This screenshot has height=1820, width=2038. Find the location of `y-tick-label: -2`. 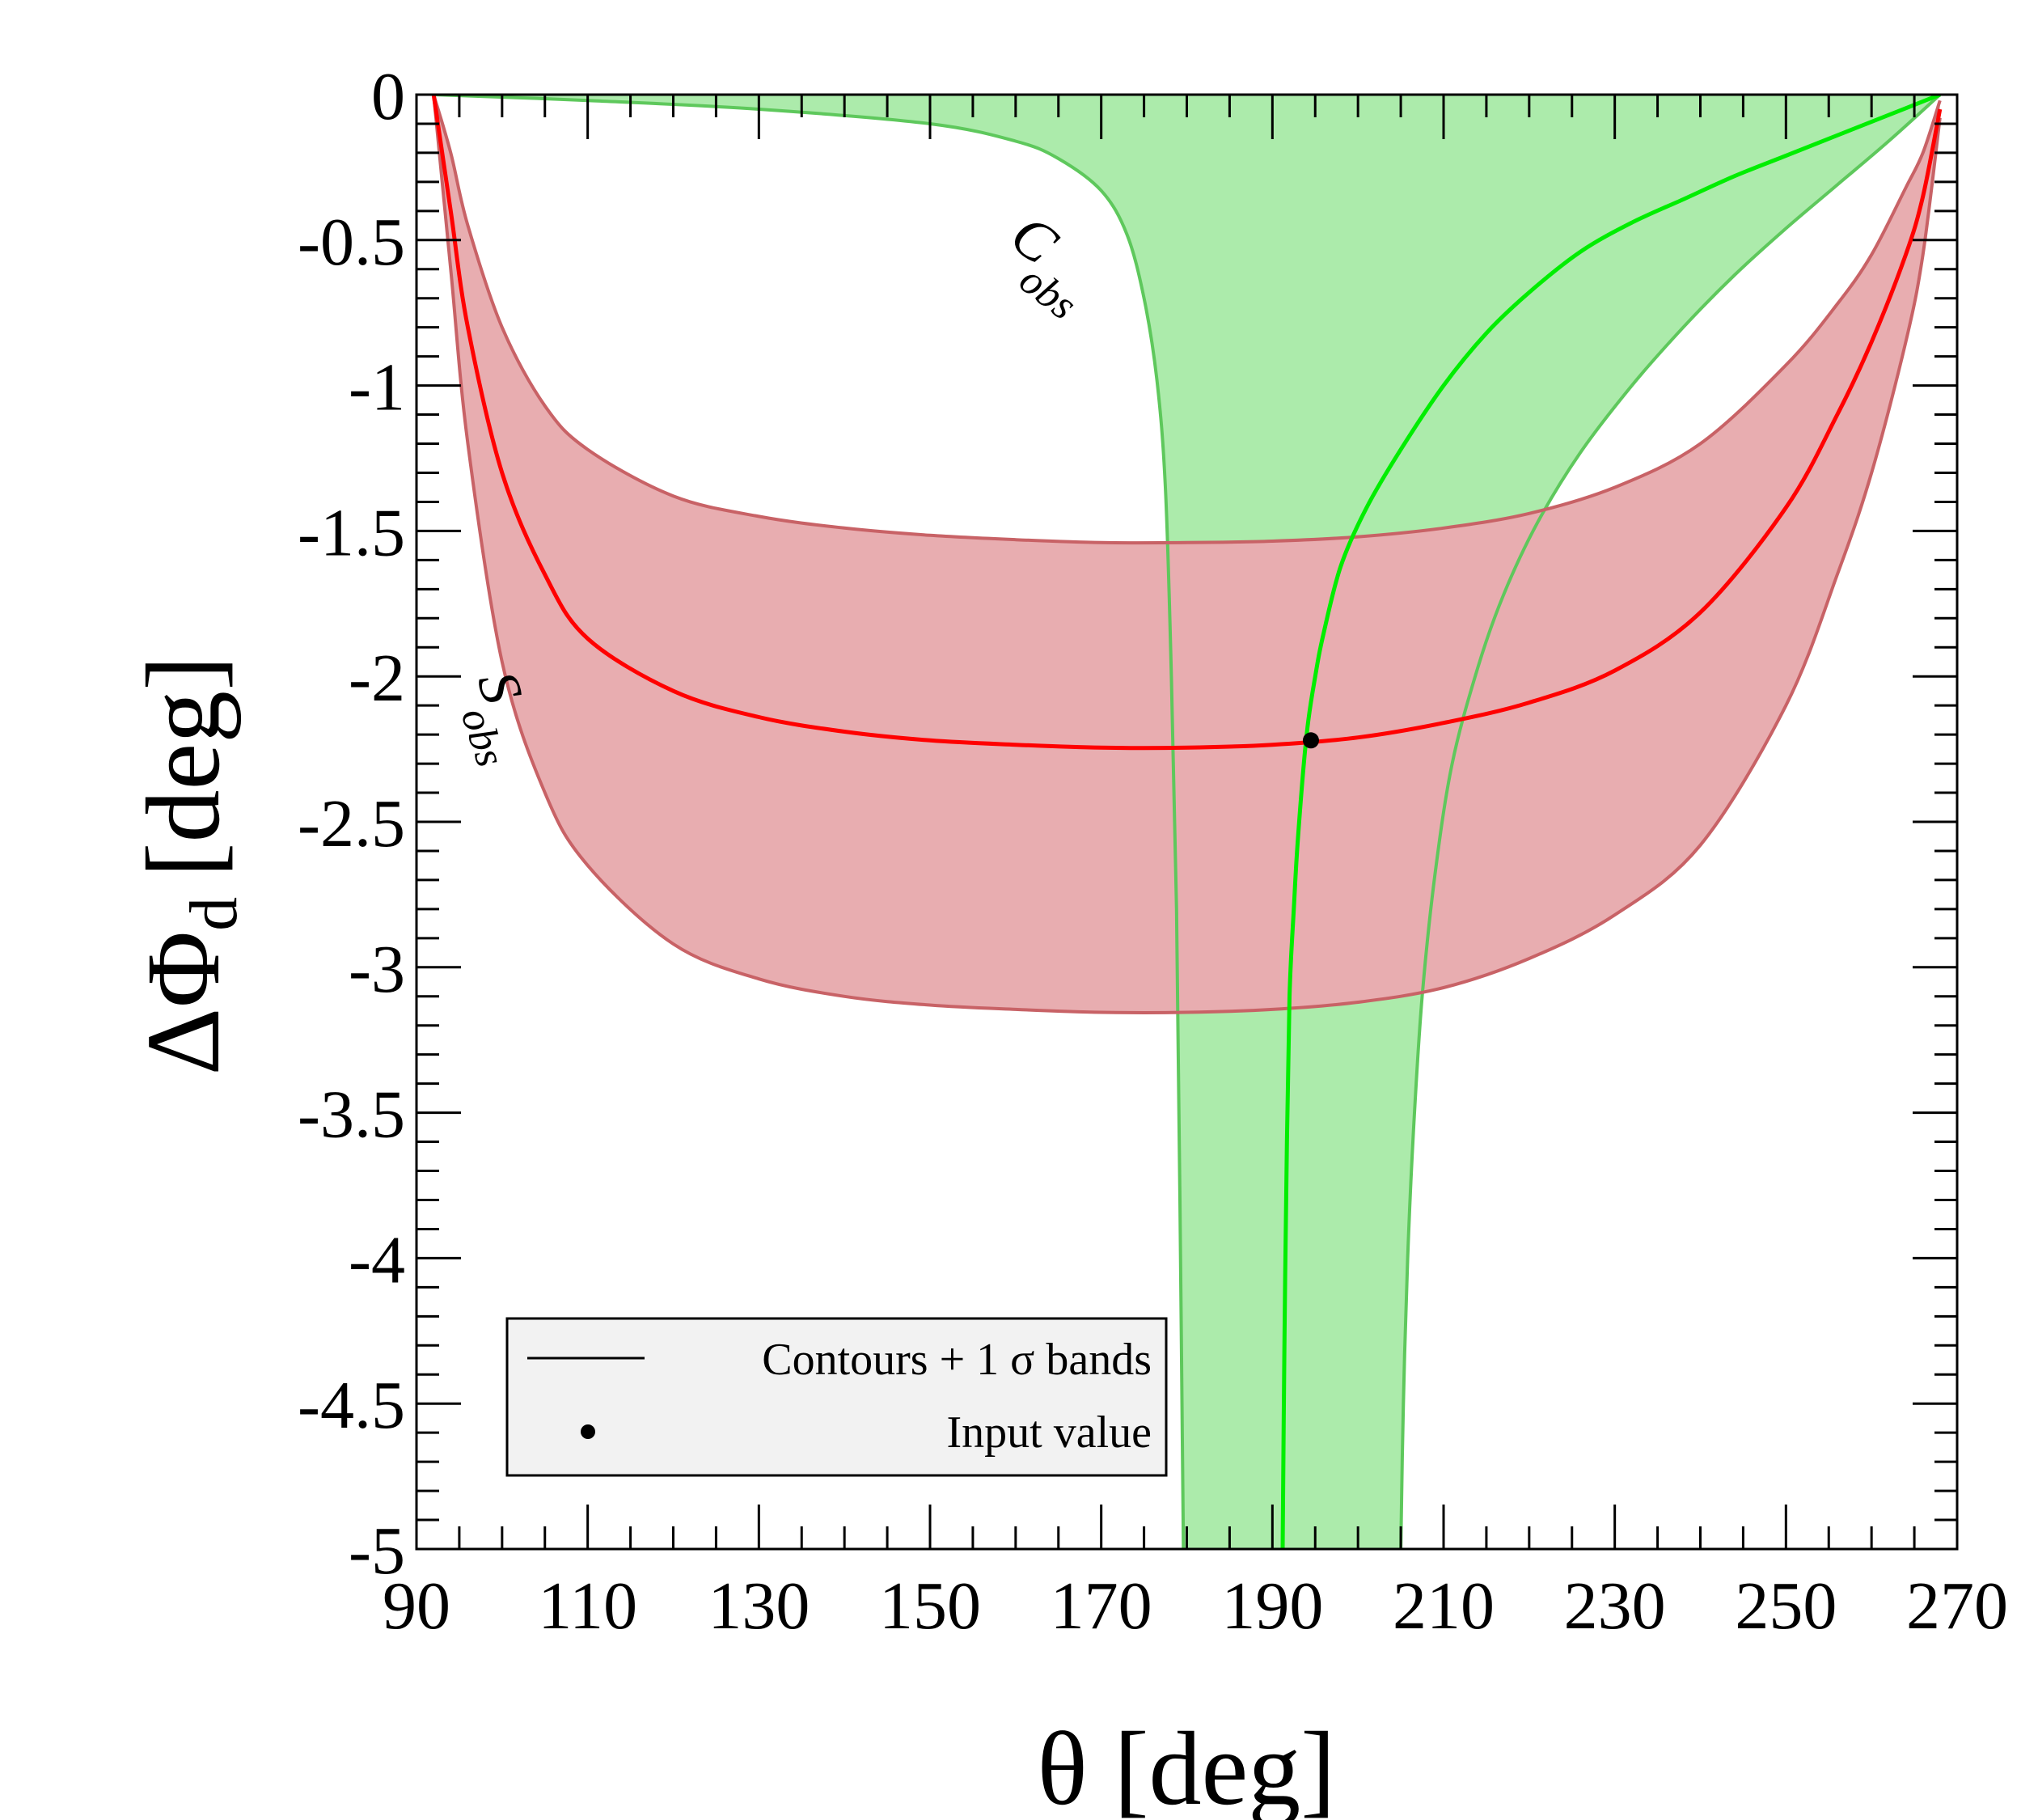

y-tick-label: -2 is located at coordinates (377, 678).